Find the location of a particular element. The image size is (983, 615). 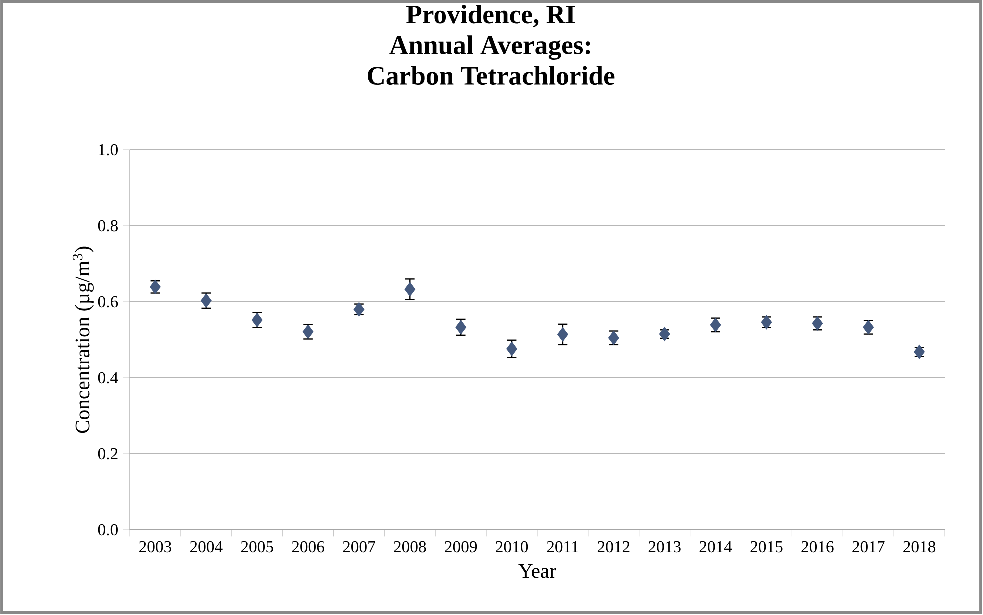

x-tick-label: 2018 is located at coordinates (920, 547).